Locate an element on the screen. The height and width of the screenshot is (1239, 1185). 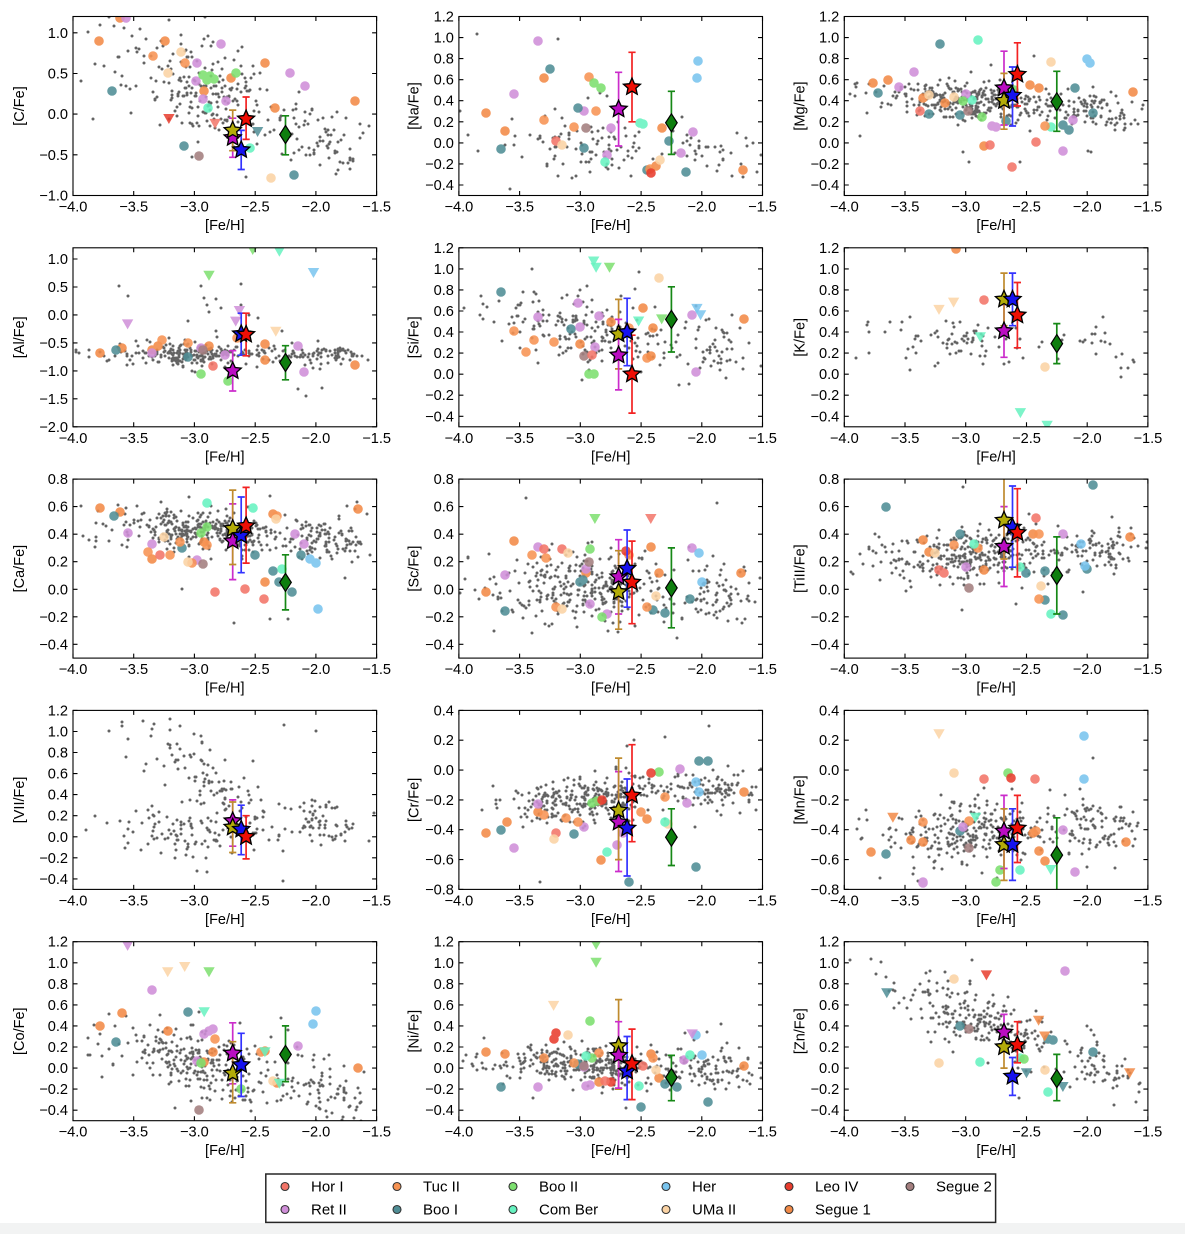
svg-text: [Ca/Fe] is located at coordinates (20, 569).